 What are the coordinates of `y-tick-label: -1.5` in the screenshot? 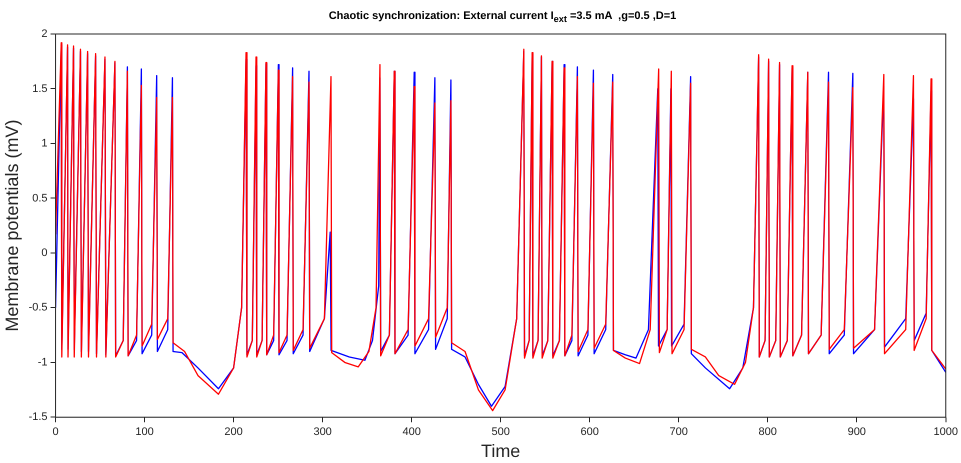 It's located at (38, 417).